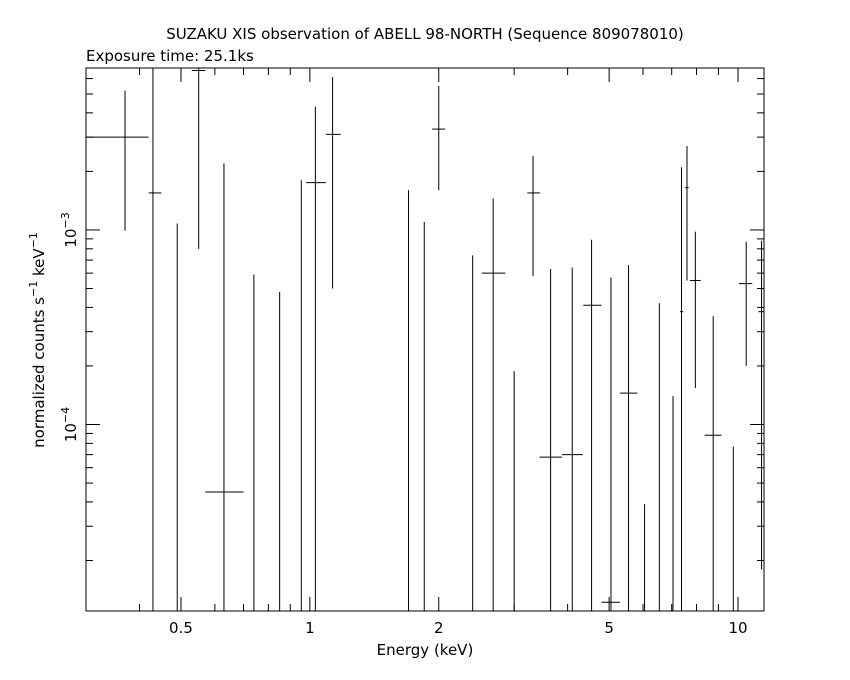 This screenshot has height=680, width=850. What do you see at coordinates (69, 424) in the screenshot?
I see `y-tick-label: 10−4` at bounding box center [69, 424].